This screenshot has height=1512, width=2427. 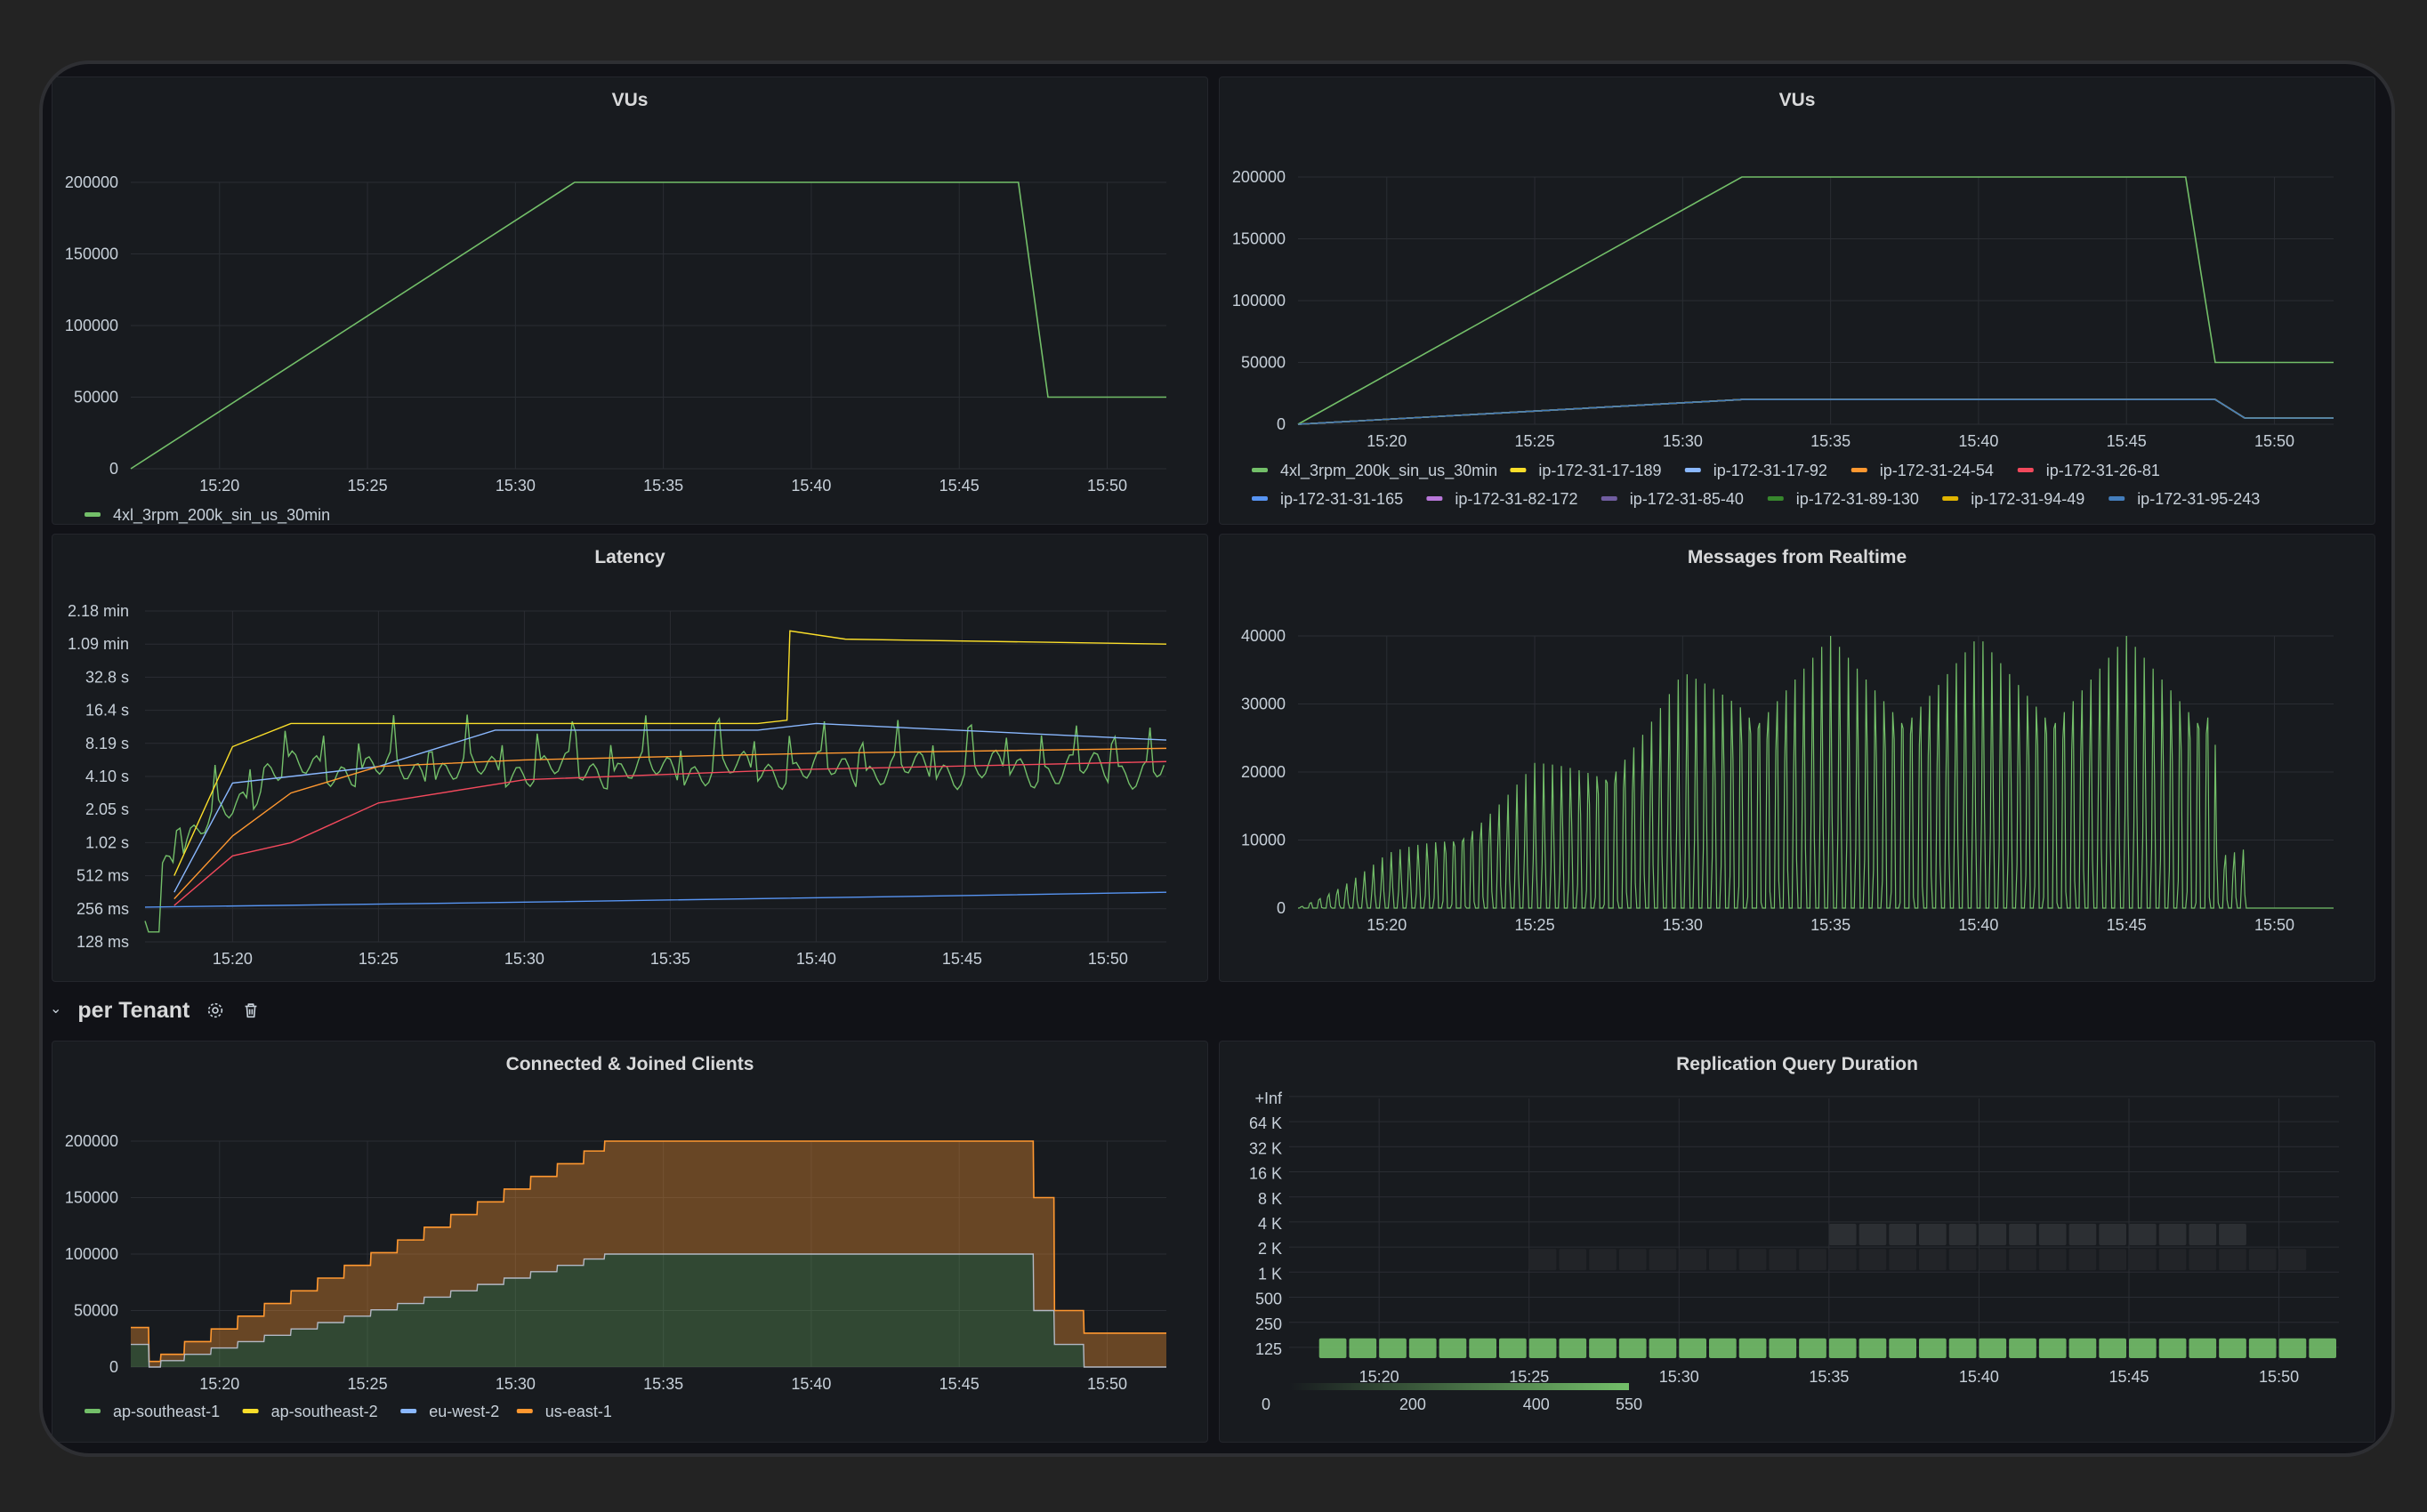 What do you see at coordinates (1389, 471) in the screenshot?
I see `legend-item: 4xl_3rpm_200k_sin_us_30min` at bounding box center [1389, 471].